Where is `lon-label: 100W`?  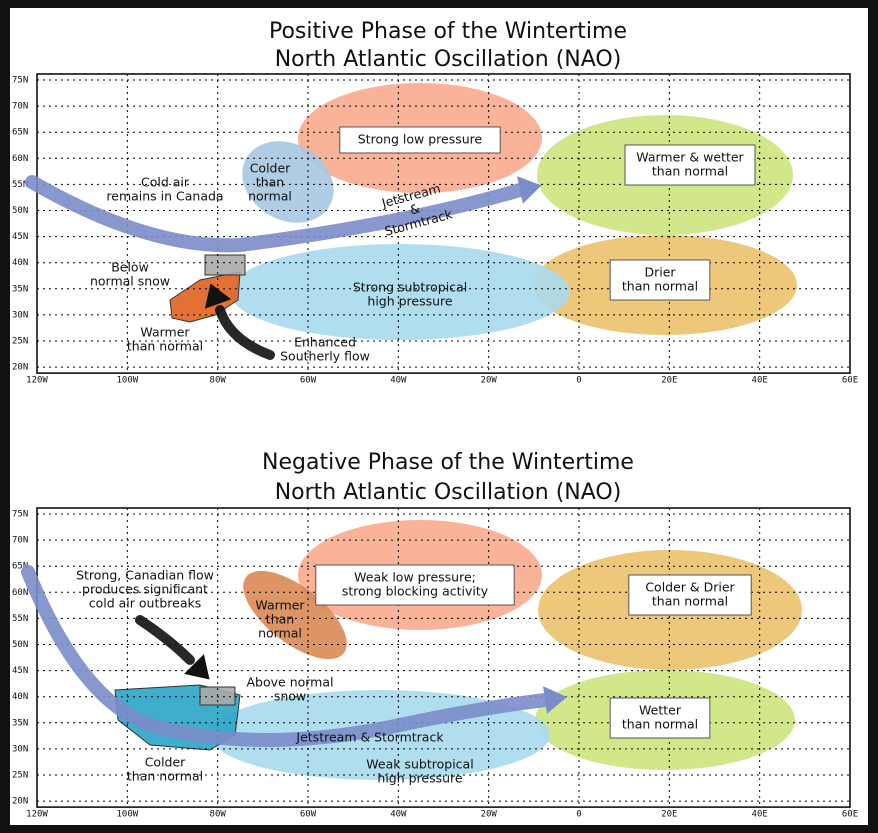
lon-label: 100W is located at coordinates (127, 381).